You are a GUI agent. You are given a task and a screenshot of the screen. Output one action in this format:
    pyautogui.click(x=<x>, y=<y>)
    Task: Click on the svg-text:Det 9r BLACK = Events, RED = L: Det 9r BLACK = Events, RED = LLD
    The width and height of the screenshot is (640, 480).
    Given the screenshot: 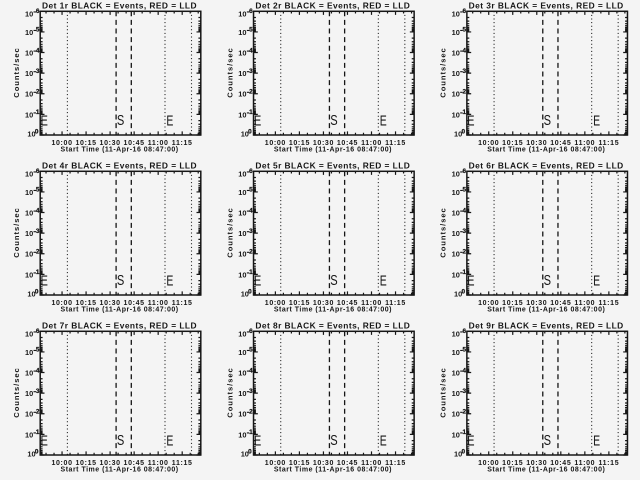 What is the action you would take?
    pyautogui.click(x=546, y=325)
    